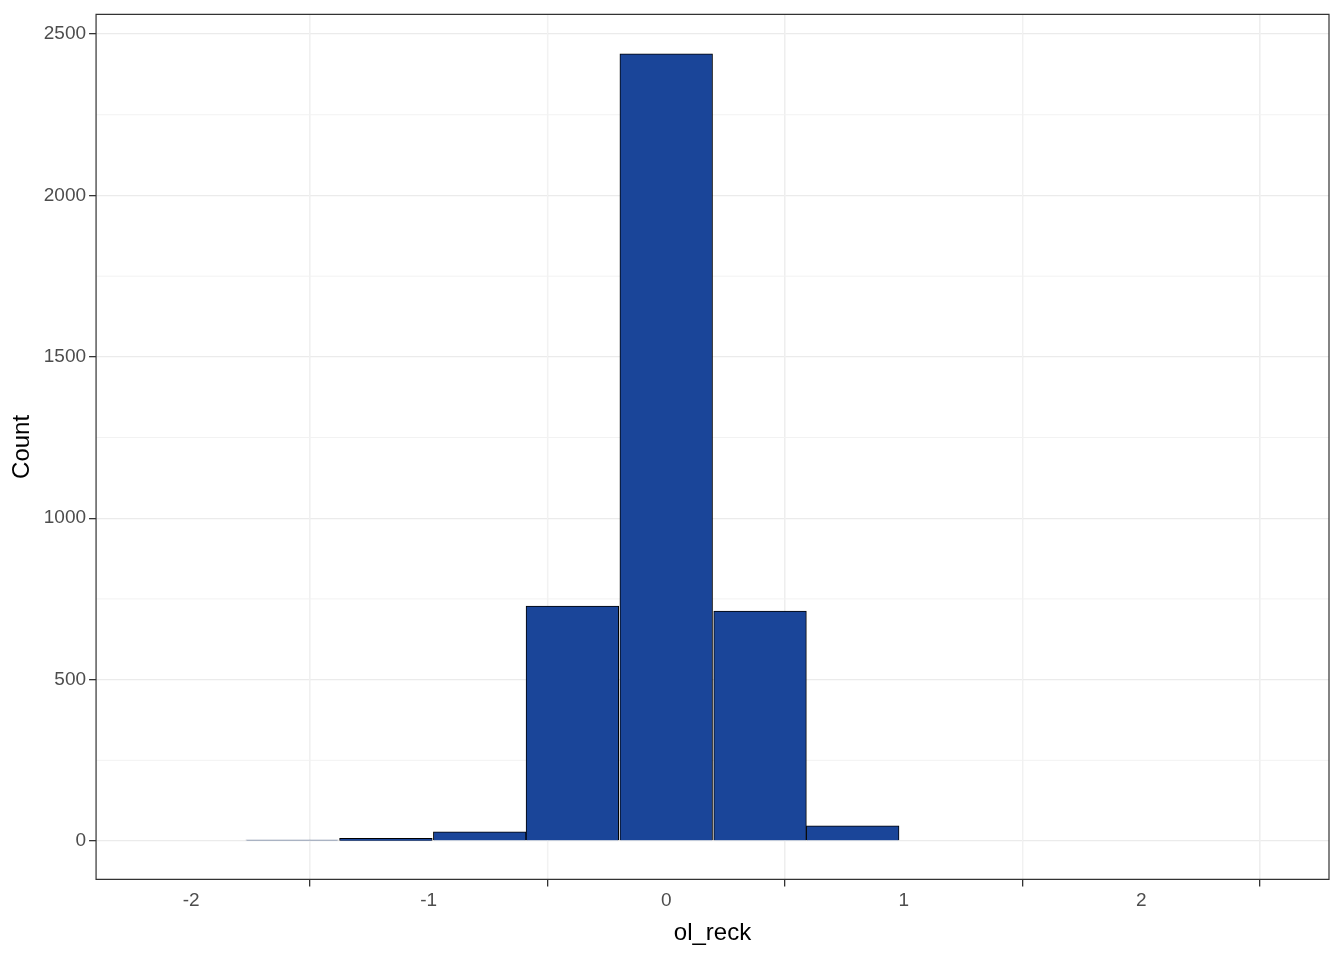  What do you see at coordinates (904, 900) in the screenshot?
I see `x-tick-label: 1` at bounding box center [904, 900].